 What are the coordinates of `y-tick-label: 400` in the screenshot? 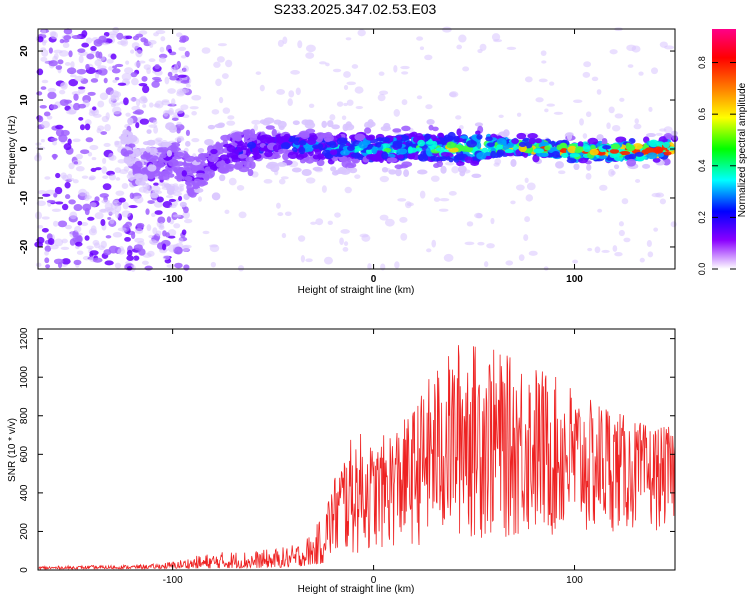 It's located at (24, 492).